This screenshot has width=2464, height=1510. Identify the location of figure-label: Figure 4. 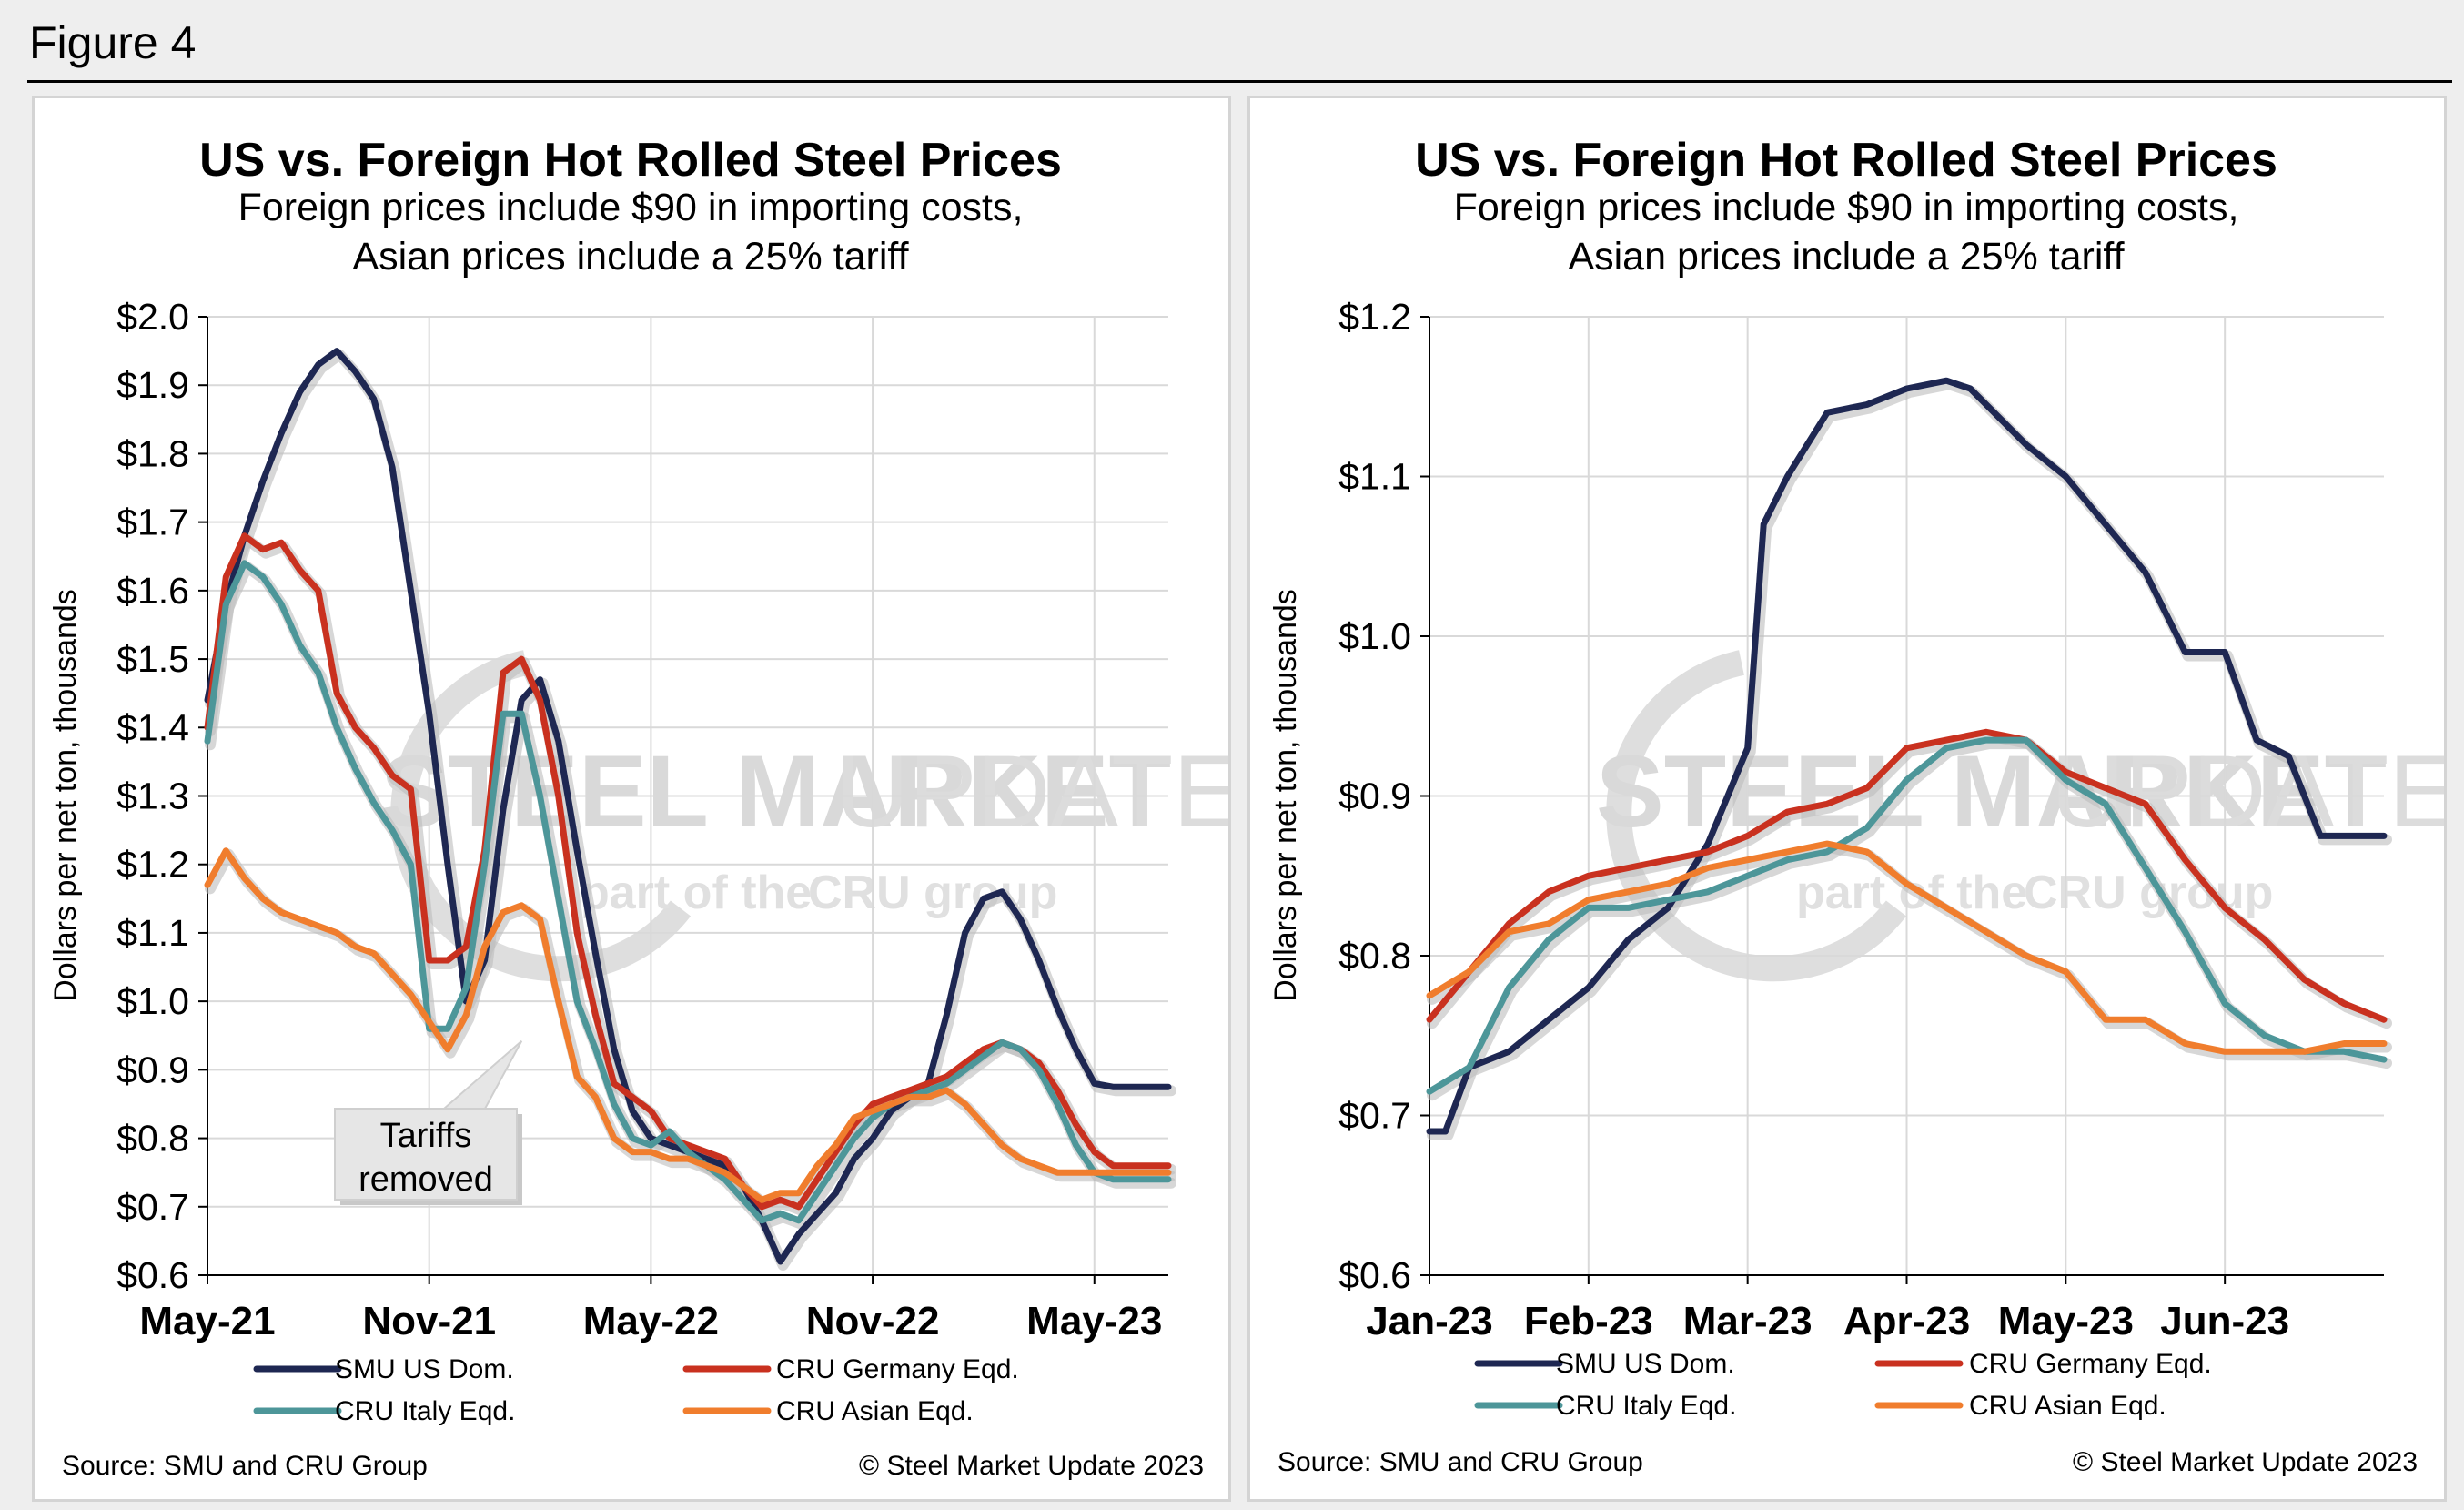
(113, 42).